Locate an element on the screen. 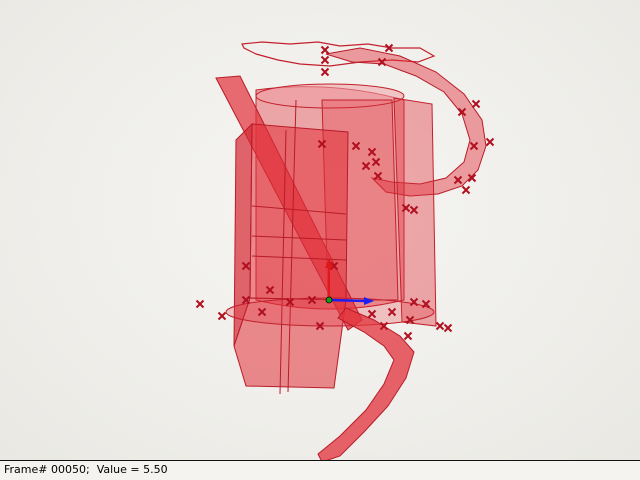  front-box-front is located at coordinates (299, 212).